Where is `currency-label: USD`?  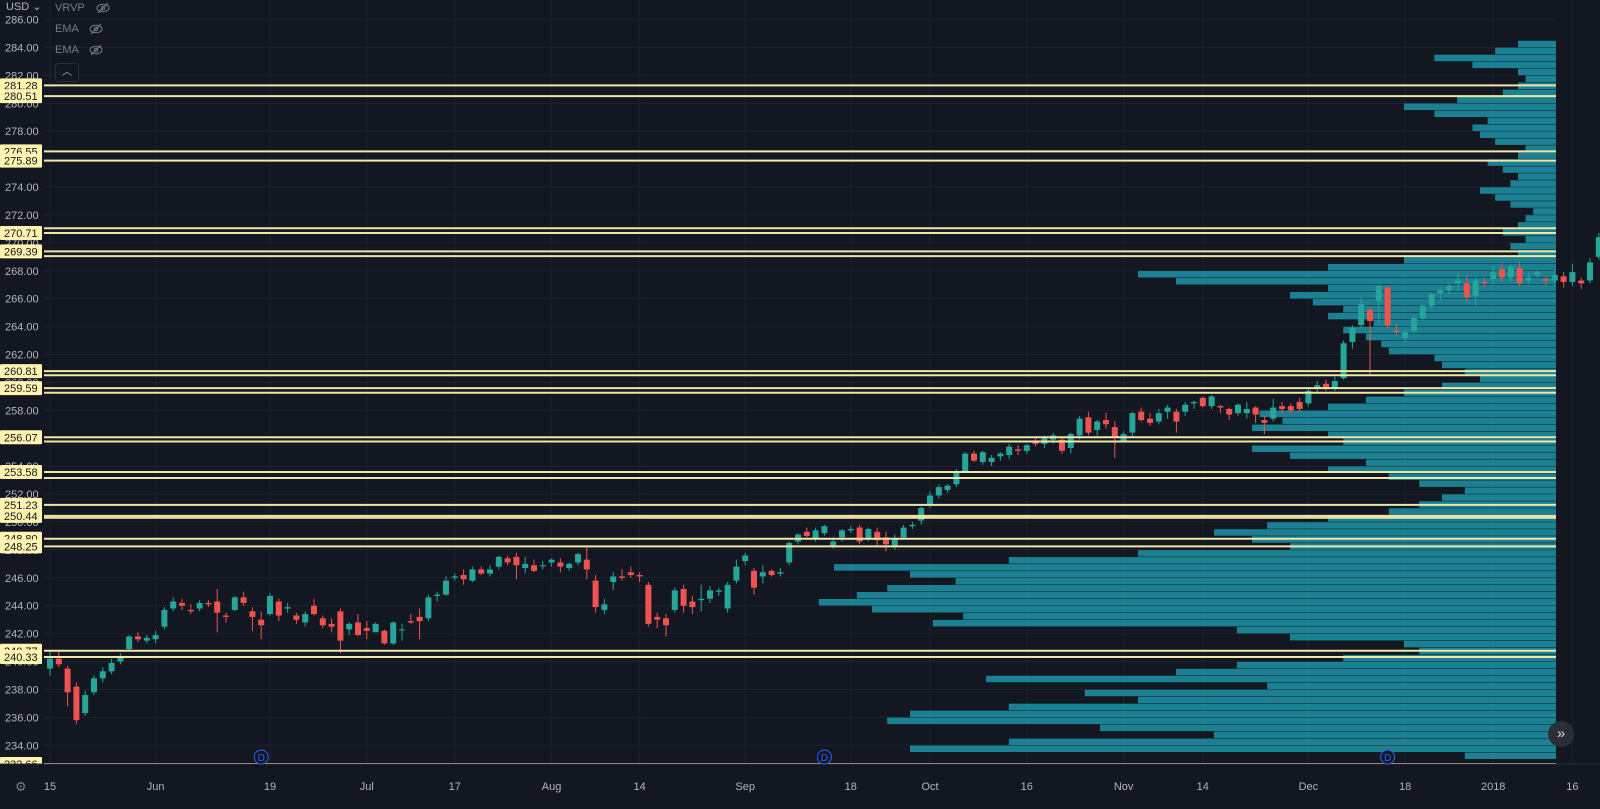 currency-label: USD is located at coordinates (18, 7).